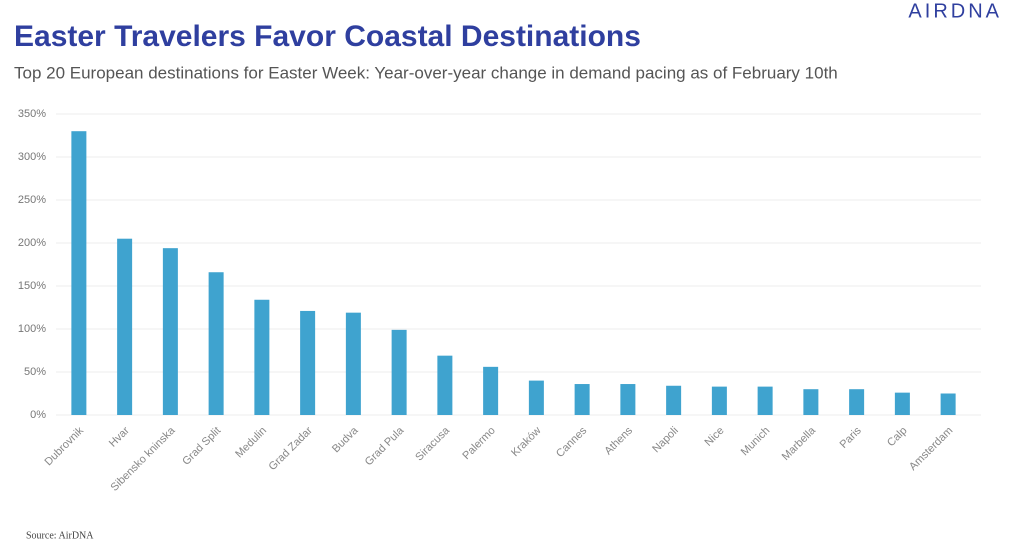  I want to click on x-tick-label: Cannes, so click(572, 442).